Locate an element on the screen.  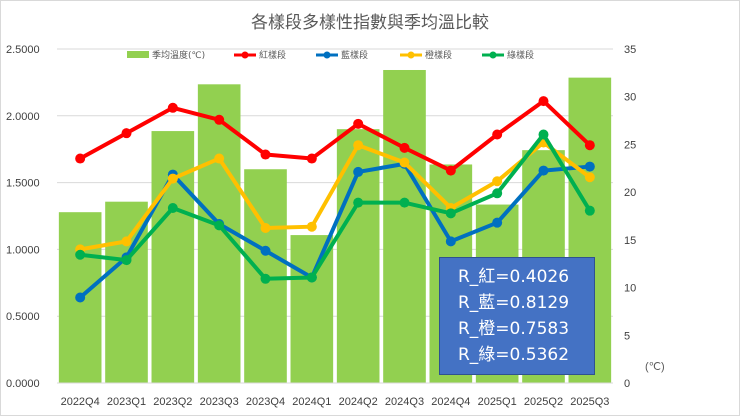
x-axis-label: 2023Q1 is located at coordinates (126, 402).